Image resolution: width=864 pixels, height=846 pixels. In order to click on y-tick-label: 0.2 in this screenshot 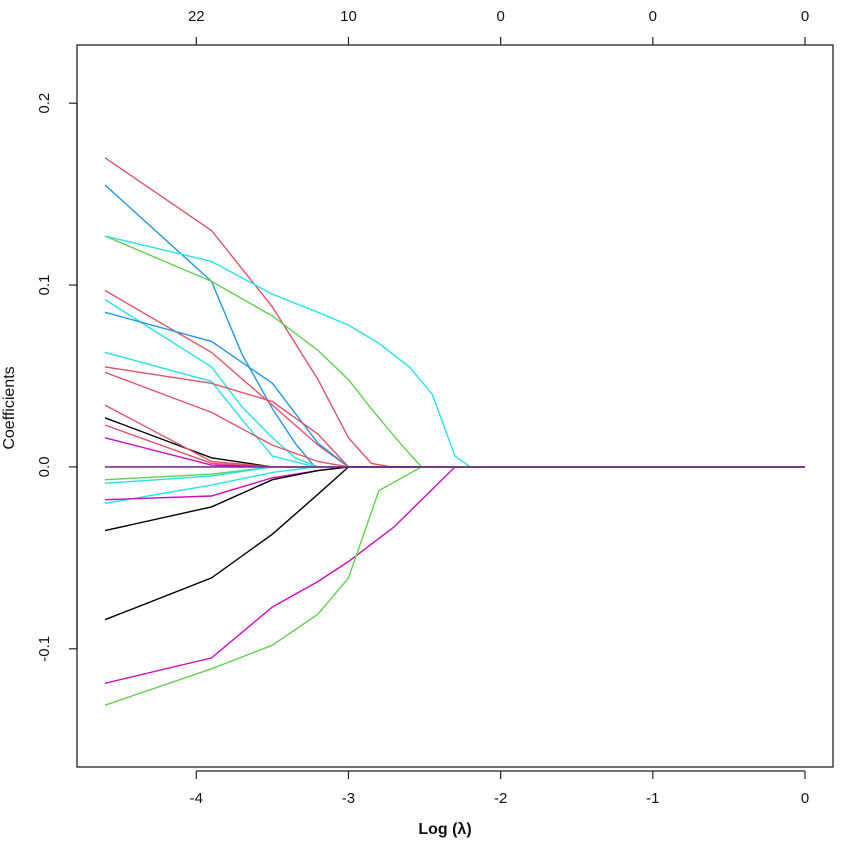, I will do `click(44, 103)`.